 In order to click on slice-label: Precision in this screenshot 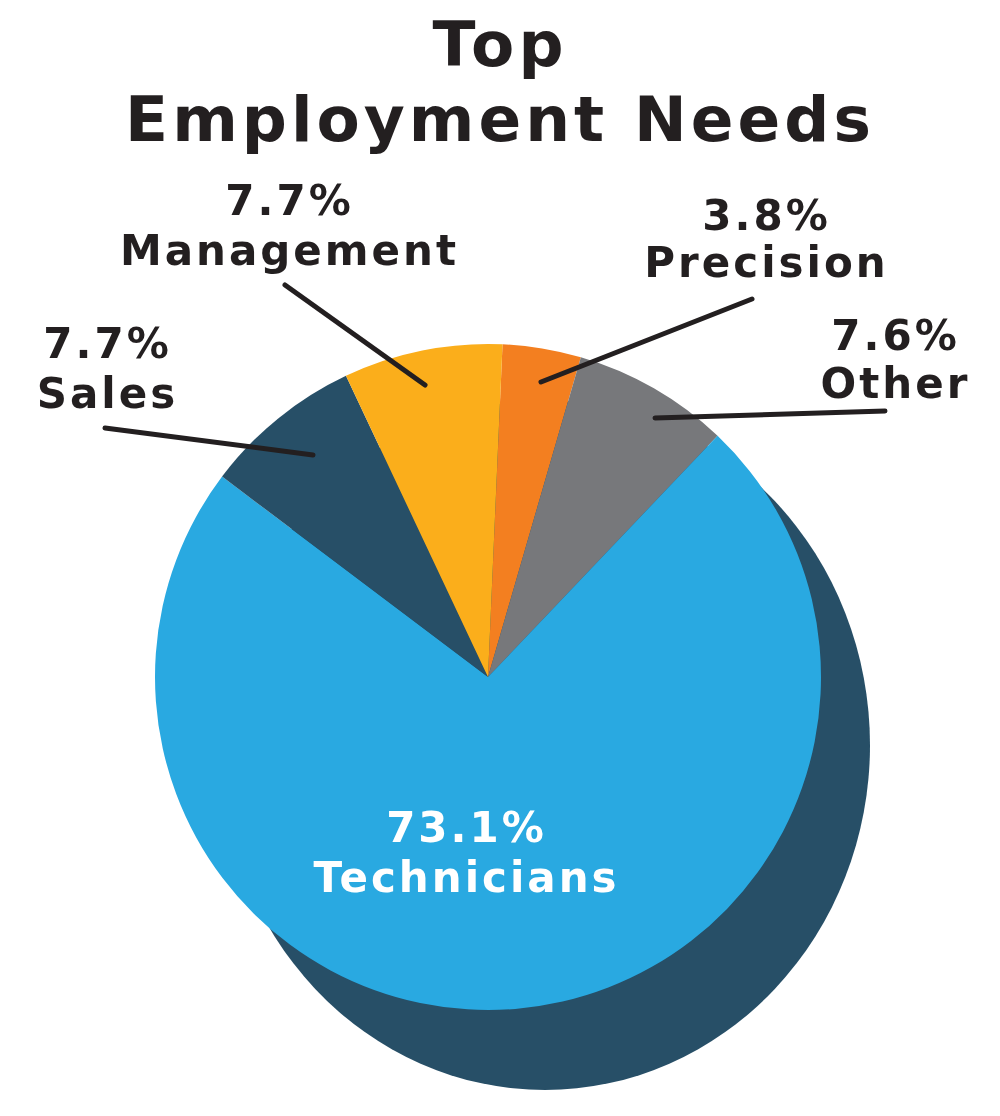, I will do `click(766, 262)`.